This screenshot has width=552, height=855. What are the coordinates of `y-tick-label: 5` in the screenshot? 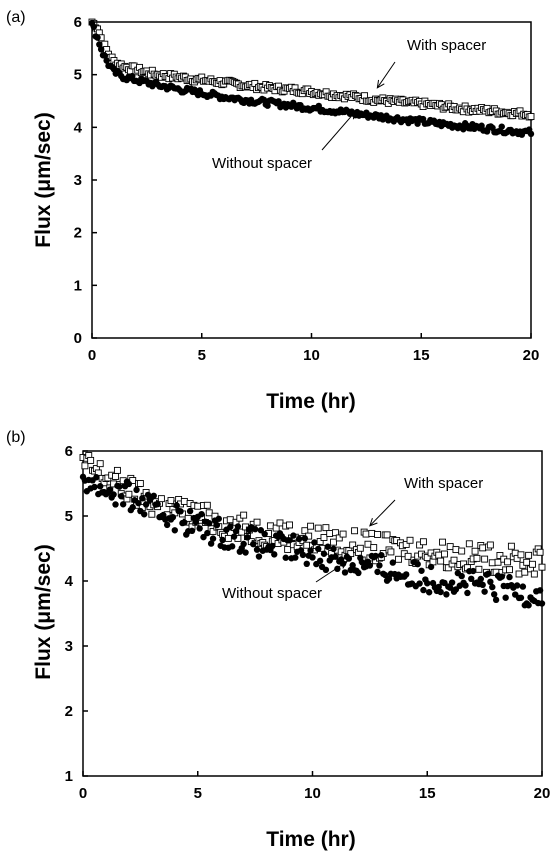 It's located at (69, 516).